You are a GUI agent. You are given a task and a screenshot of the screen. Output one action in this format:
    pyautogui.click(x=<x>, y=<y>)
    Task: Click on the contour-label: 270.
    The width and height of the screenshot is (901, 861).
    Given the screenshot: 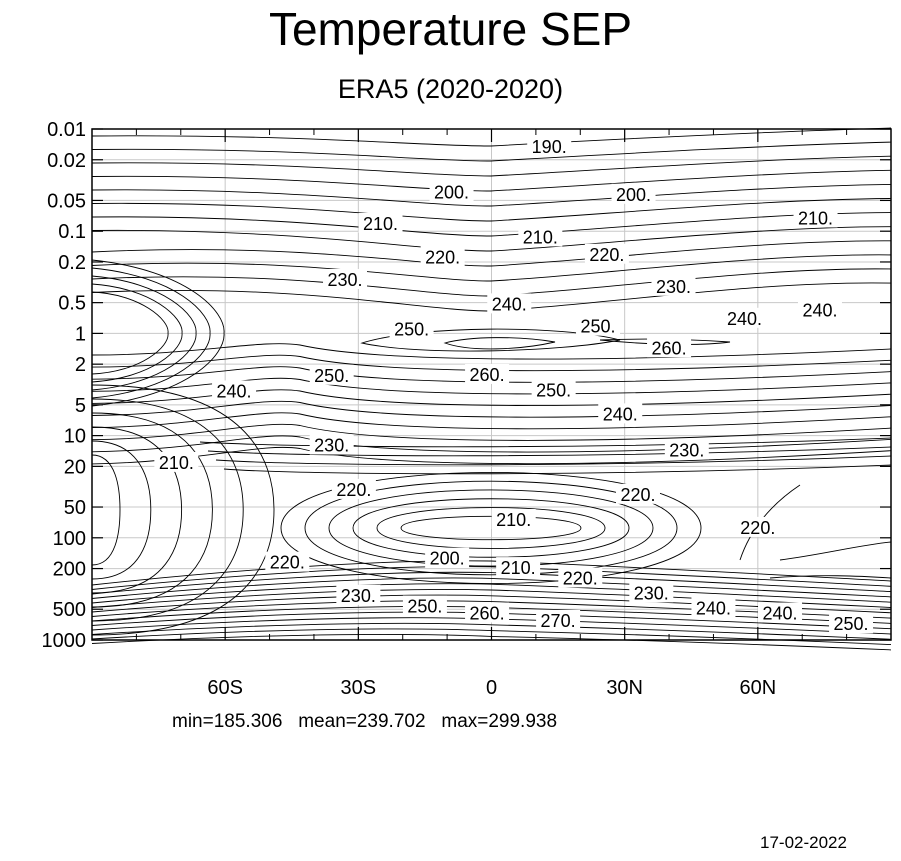 What is the action you would take?
    pyautogui.click(x=558, y=621)
    